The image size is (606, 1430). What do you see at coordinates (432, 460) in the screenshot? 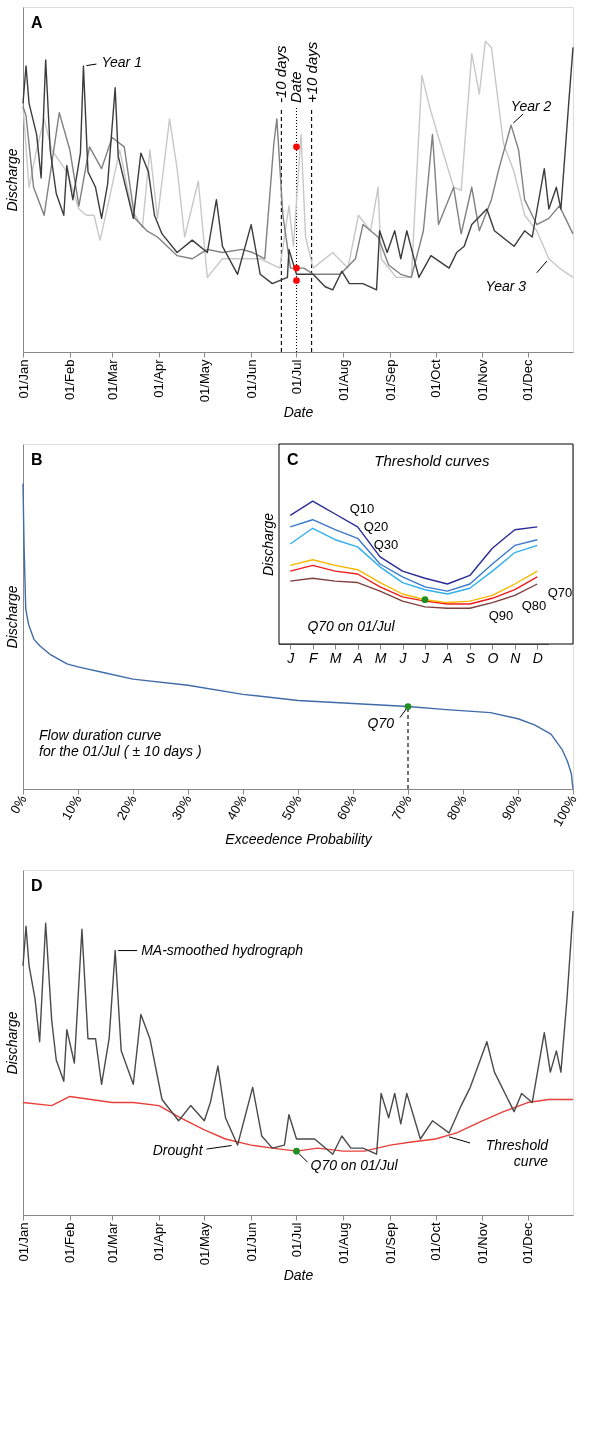
I see `chart-subtitle: Threshold curves` at bounding box center [432, 460].